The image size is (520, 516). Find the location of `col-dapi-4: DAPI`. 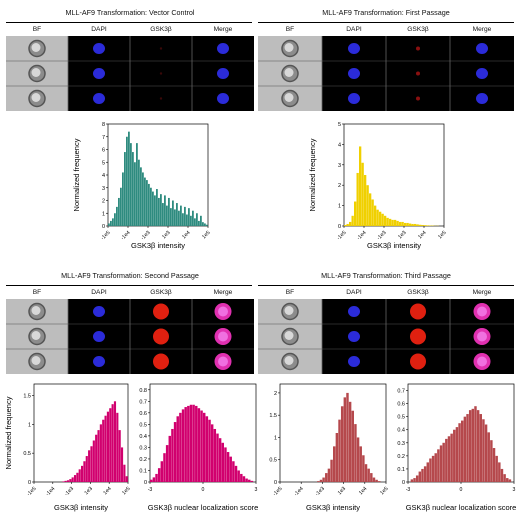

col-dapi-4: DAPI is located at coordinates (354, 292).